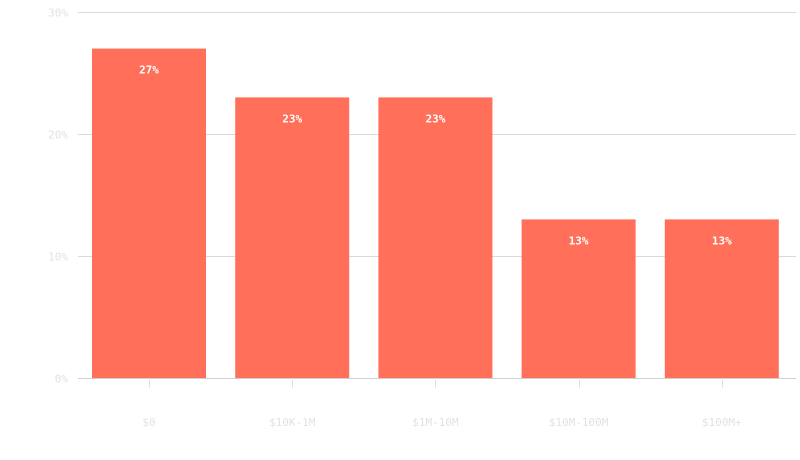 This screenshot has height=460, width=800. Describe the element at coordinates (435, 422) in the screenshot. I see `x-tick-label: $1M-10M` at that location.